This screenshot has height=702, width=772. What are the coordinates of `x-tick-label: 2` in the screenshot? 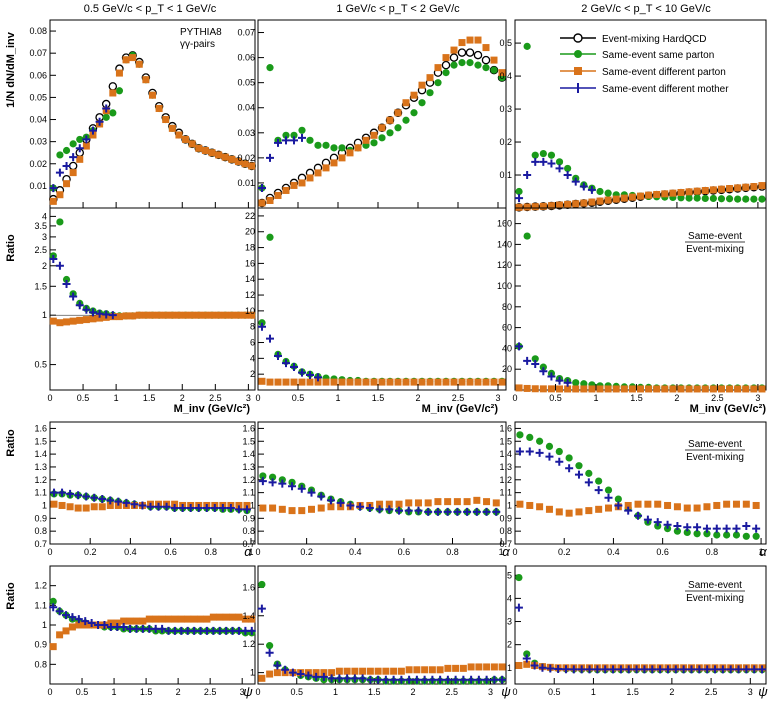 It's located at (417, 398).